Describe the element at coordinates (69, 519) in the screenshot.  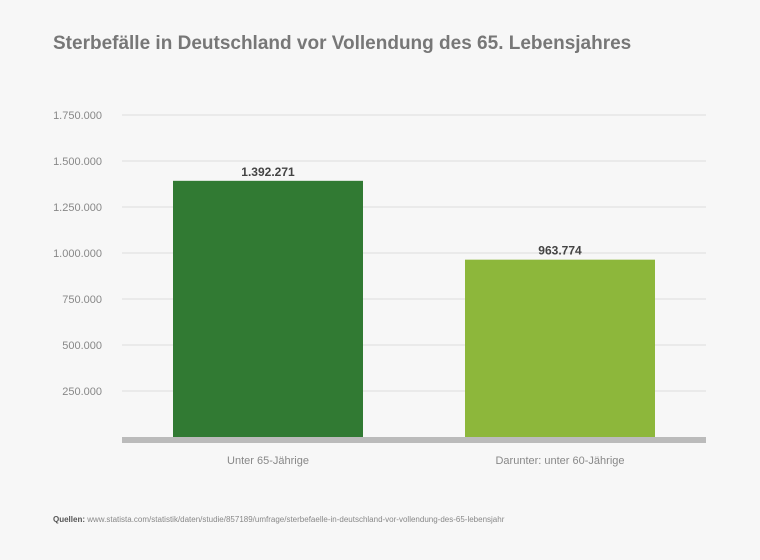
I see `source-prefix: Quellen:` at that location.